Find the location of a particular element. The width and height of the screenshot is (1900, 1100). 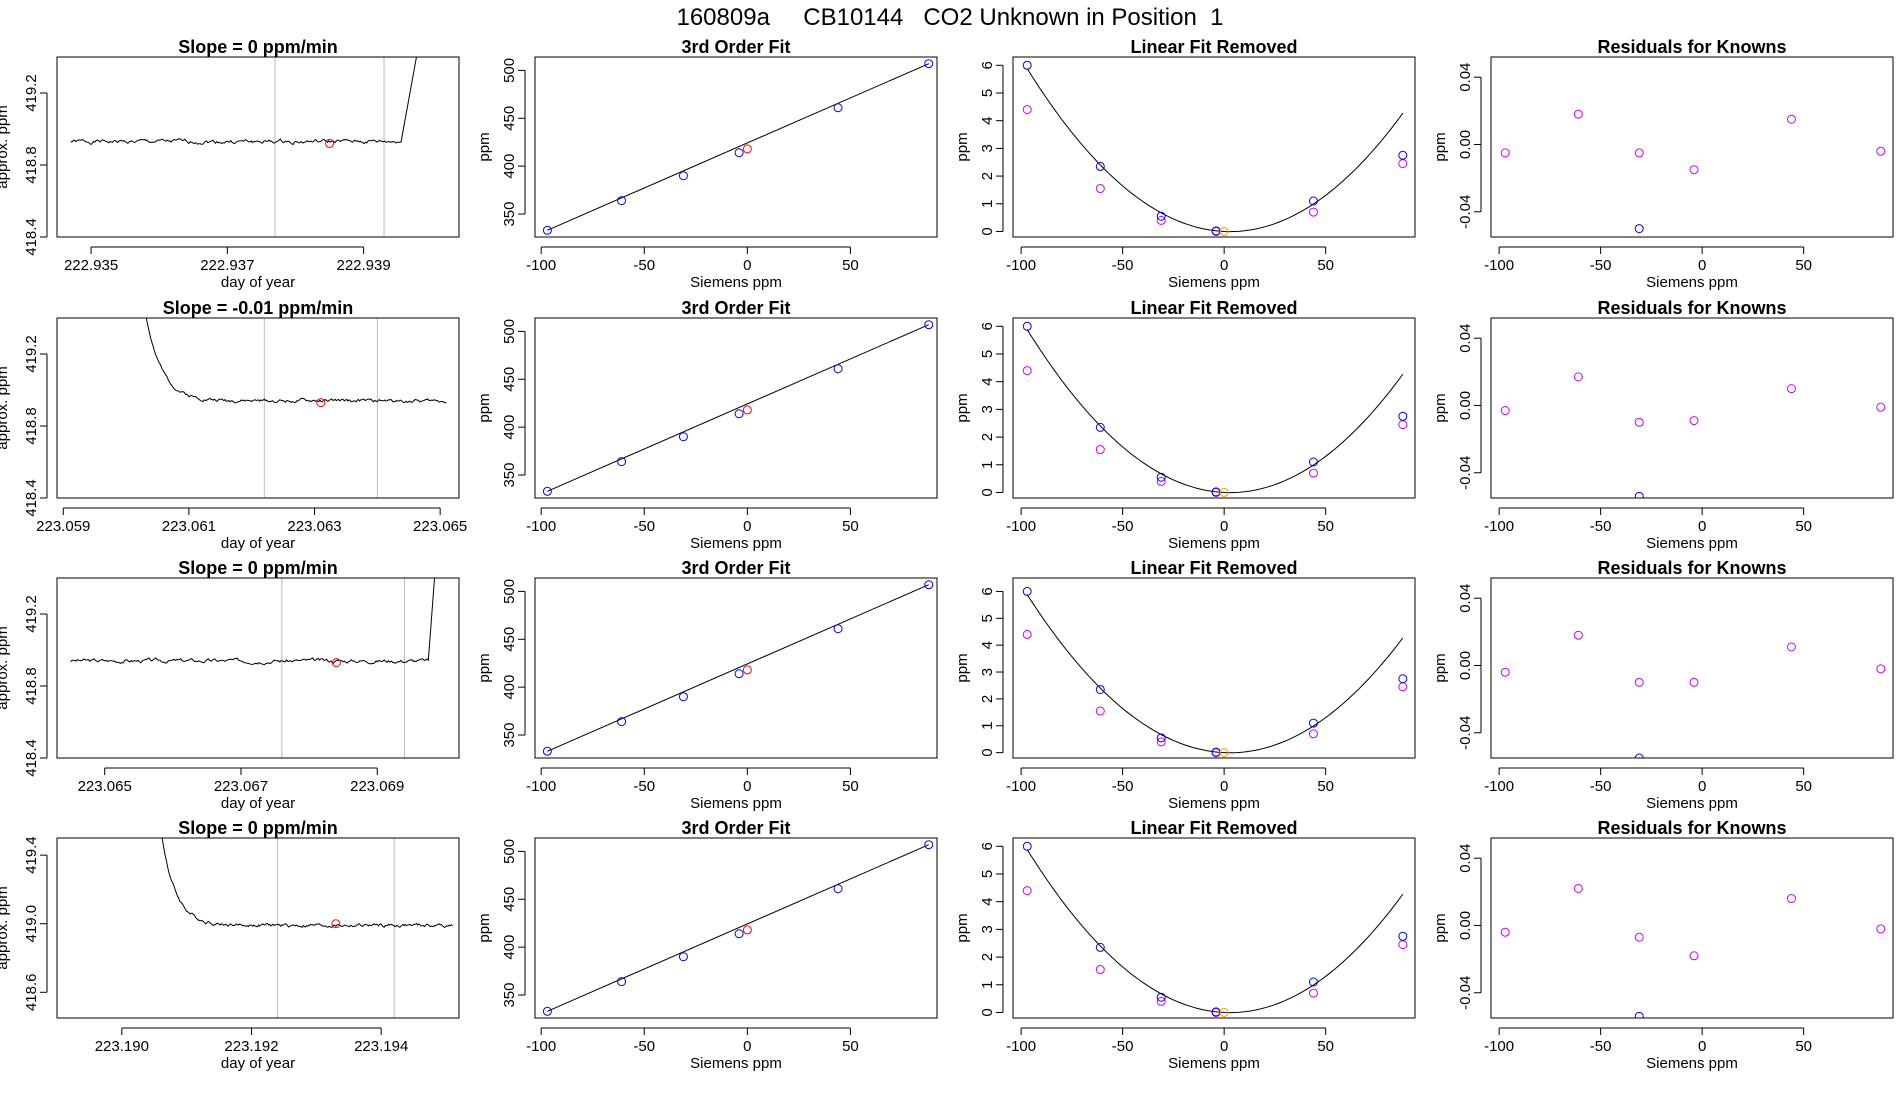

x-tick-label: 223.059 is located at coordinates (63, 526).